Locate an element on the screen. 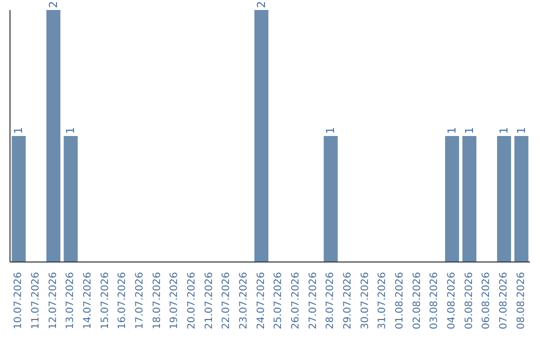 Image resolution: width=540 pixels, height=340 pixels. x-tick-label: 21.07.2026 is located at coordinates (209, 301).